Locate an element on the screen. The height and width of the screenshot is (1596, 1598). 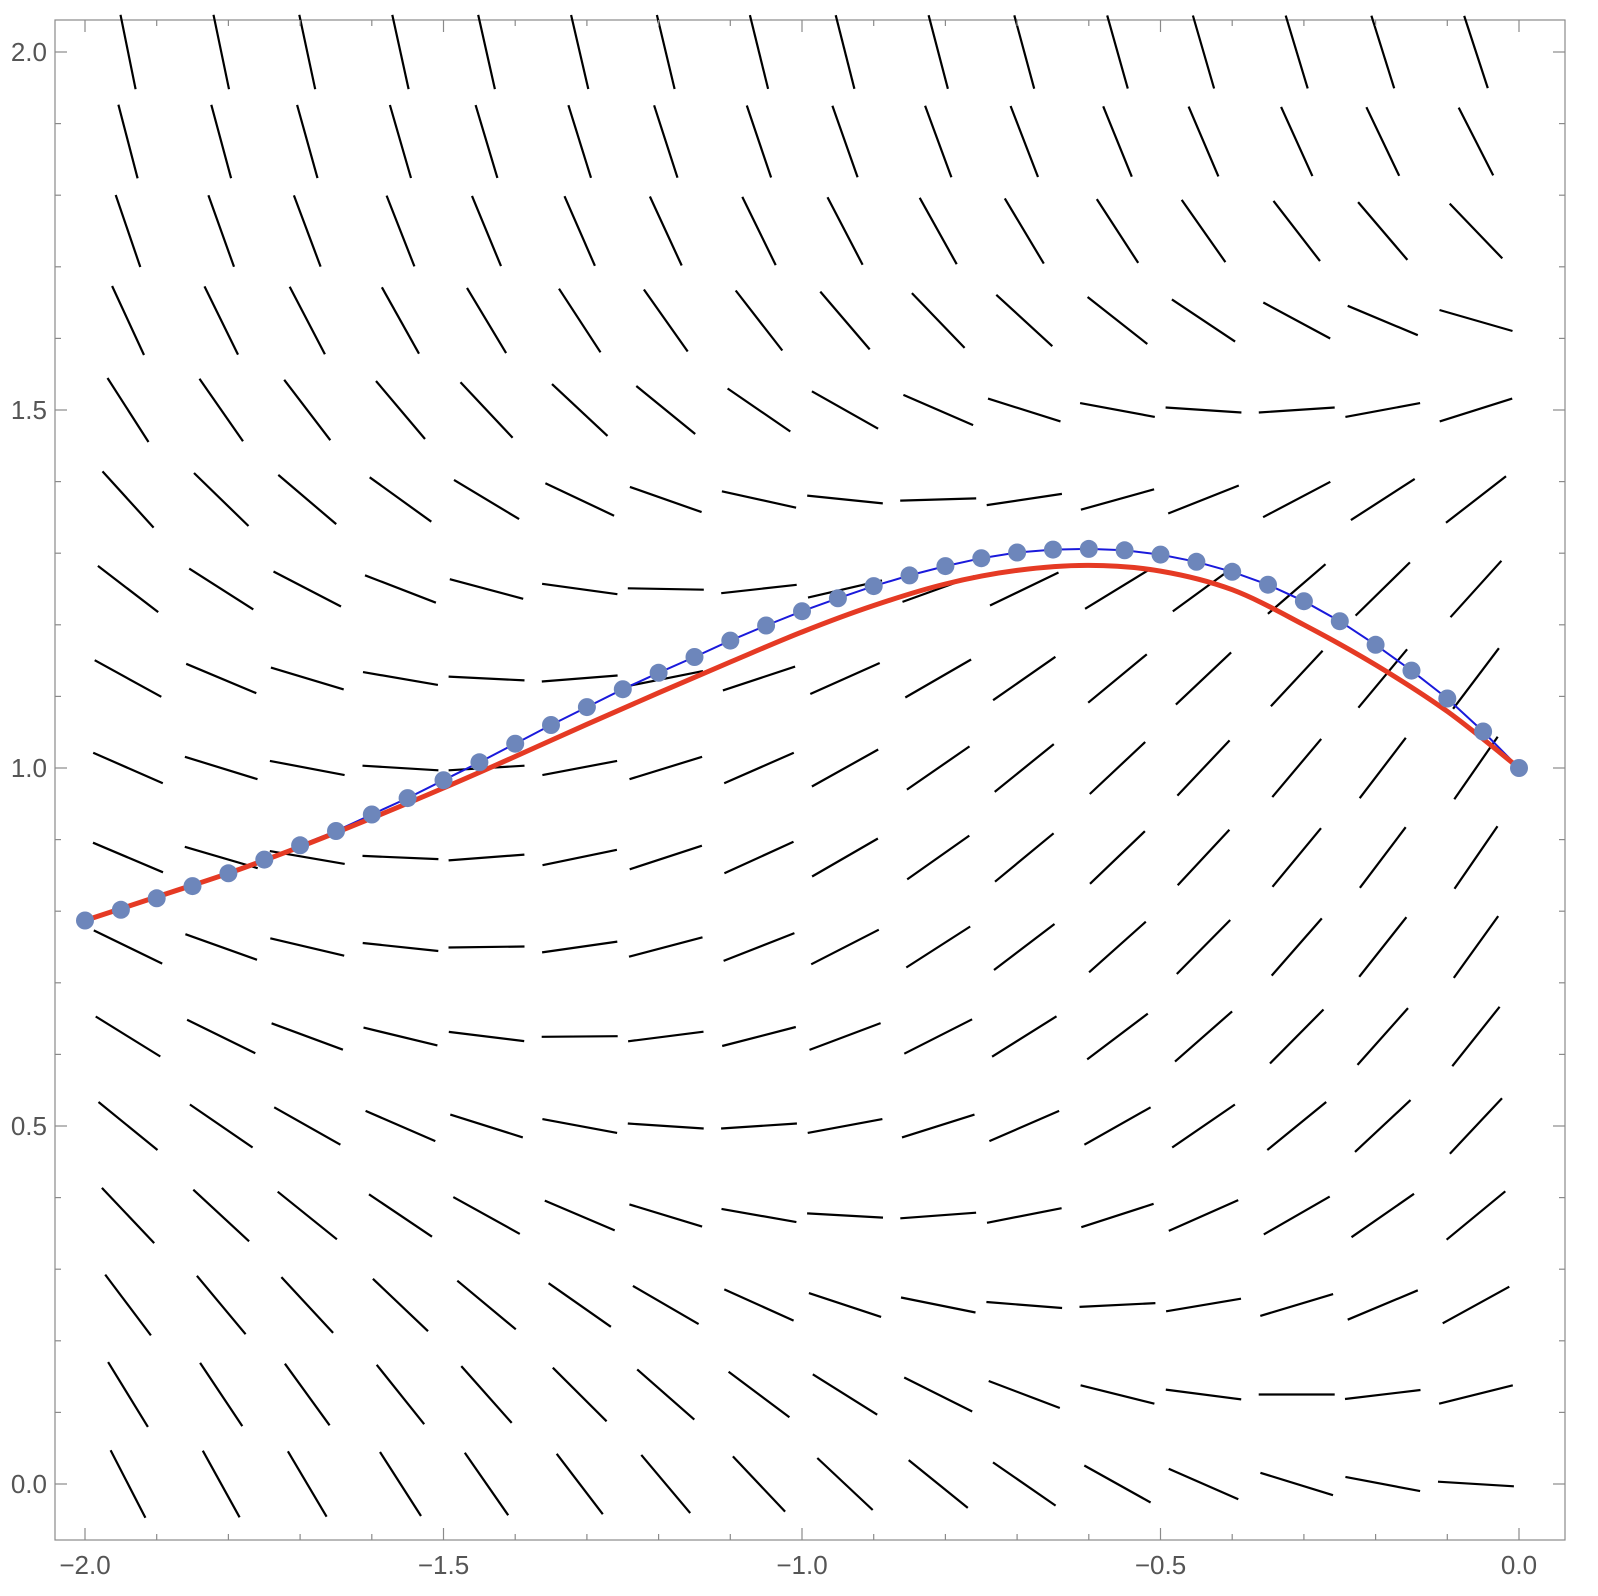
x-tick-label: 0.0 is located at coordinates (1519, 1565).